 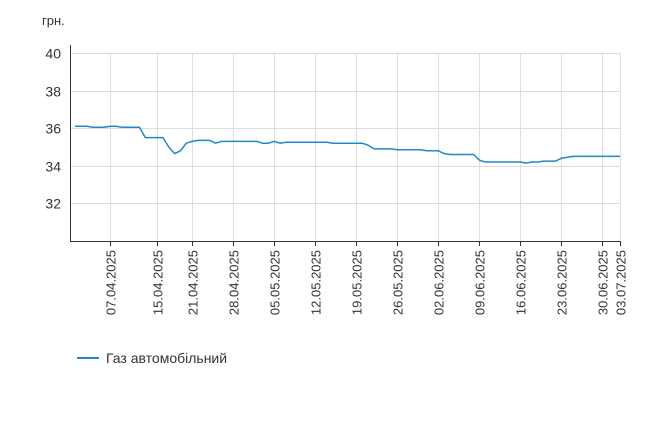 What do you see at coordinates (234, 282) in the screenshot?
I see `x-tick-label: 28.04.2025` at bounding box center [234, 282].